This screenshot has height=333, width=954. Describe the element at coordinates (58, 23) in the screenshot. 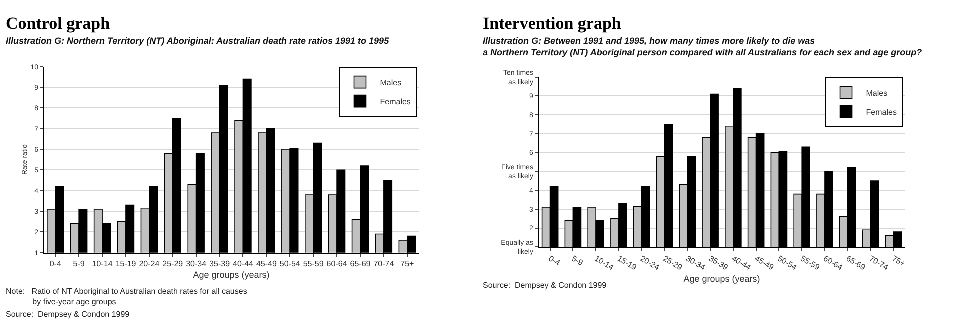

I see `chart-title: Control graph` at that location.